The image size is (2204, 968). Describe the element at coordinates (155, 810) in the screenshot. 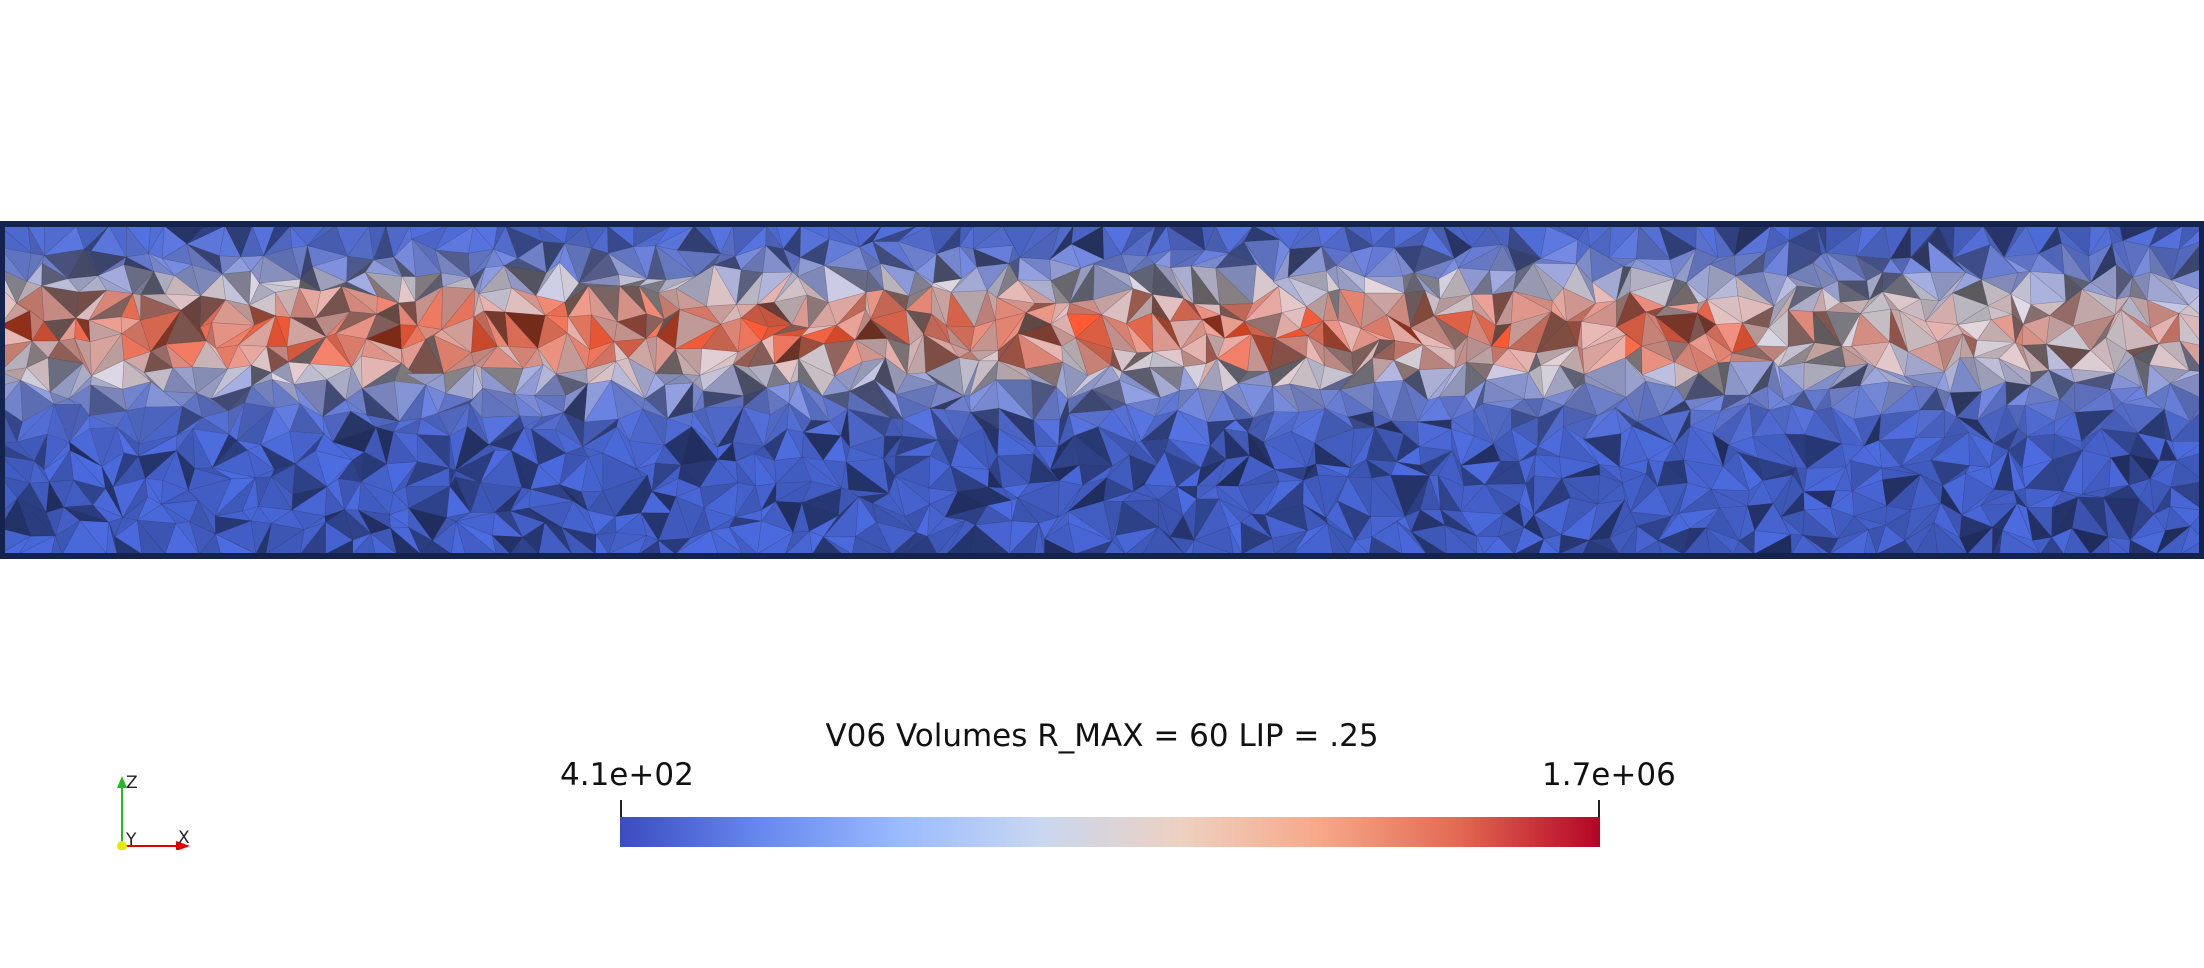

I see `orientation-axes: Z Y X` at that location.